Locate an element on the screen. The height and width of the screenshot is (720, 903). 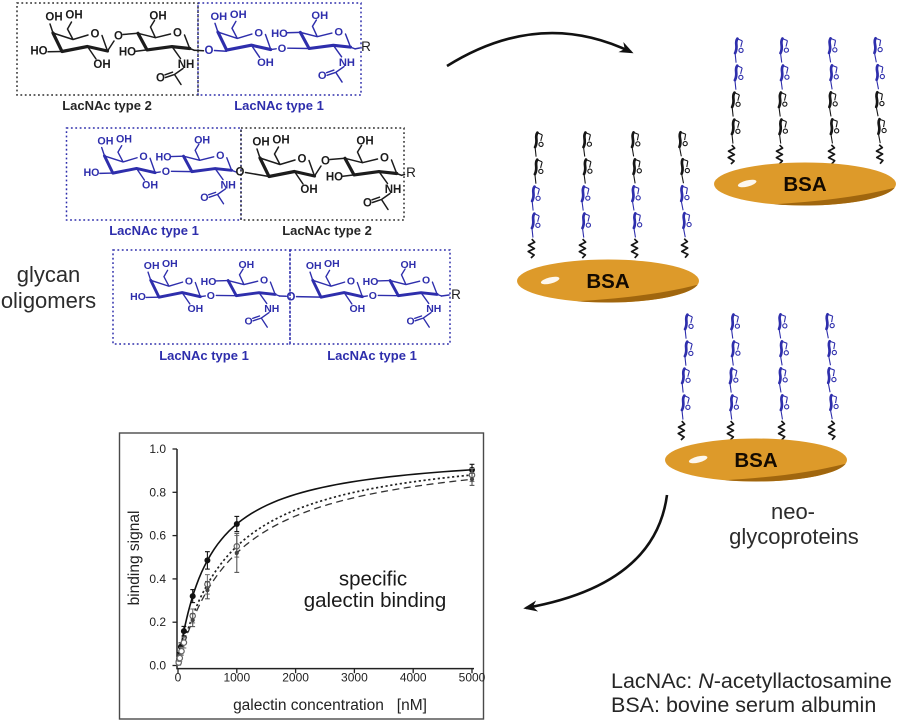
svg-text: 5000 is located at coordinates (472, 678).